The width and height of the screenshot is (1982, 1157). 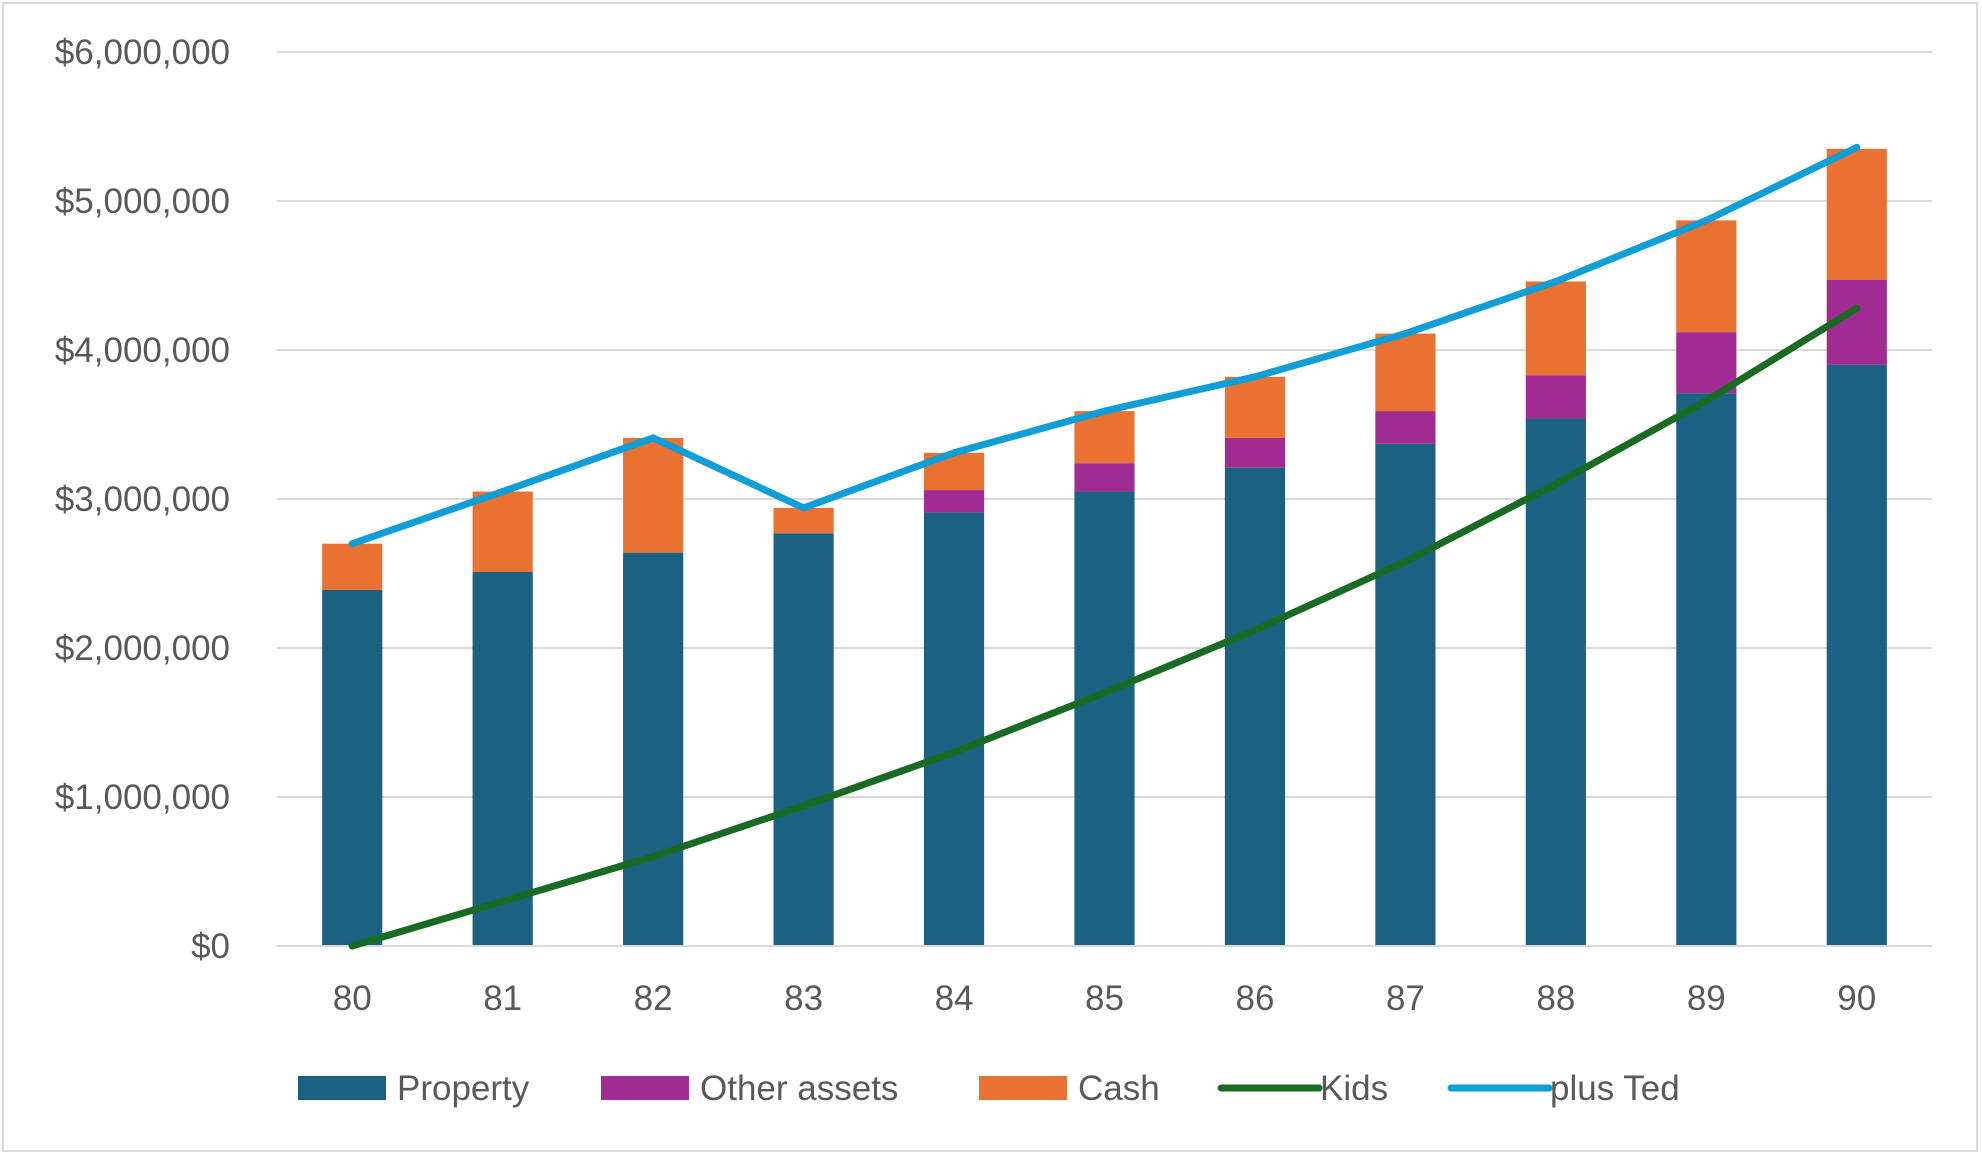 I want to click on x-tick-label: 82, so click(x=653, y=998).